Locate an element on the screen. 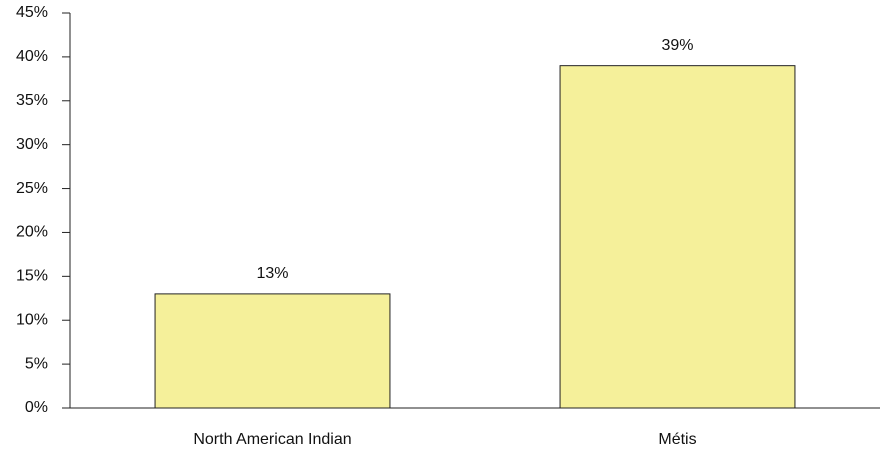  x-tick-label: North American Indian is located at coordinates (272, 439).